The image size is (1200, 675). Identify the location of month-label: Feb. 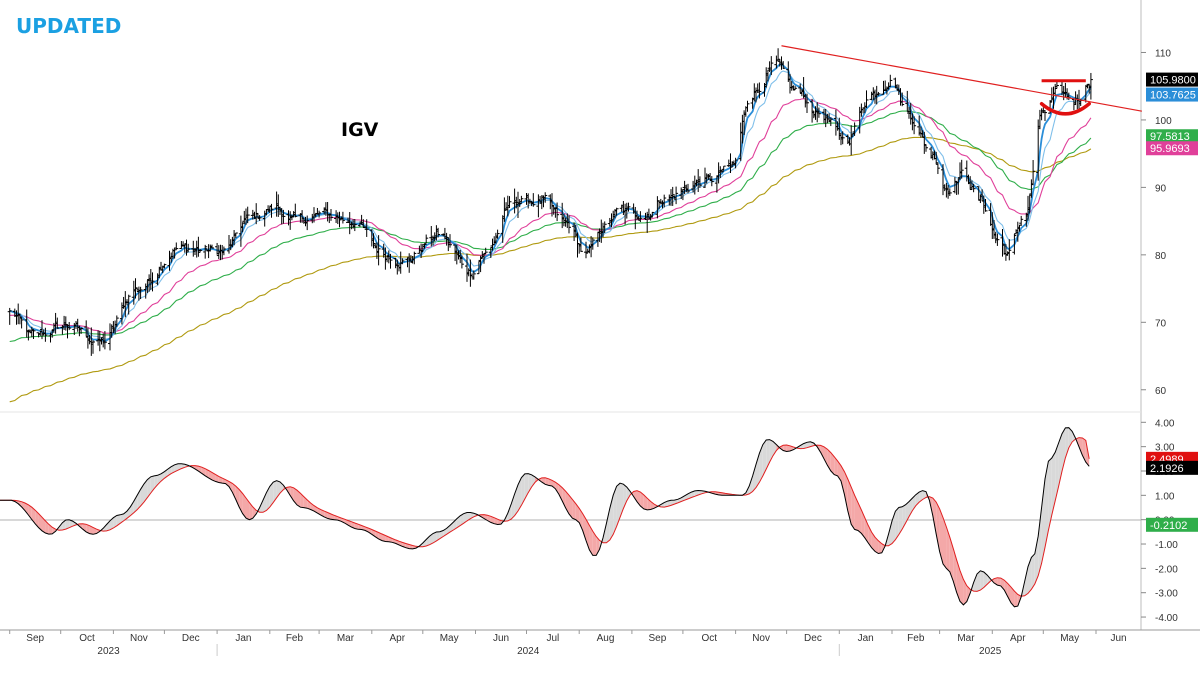
(916, 638).